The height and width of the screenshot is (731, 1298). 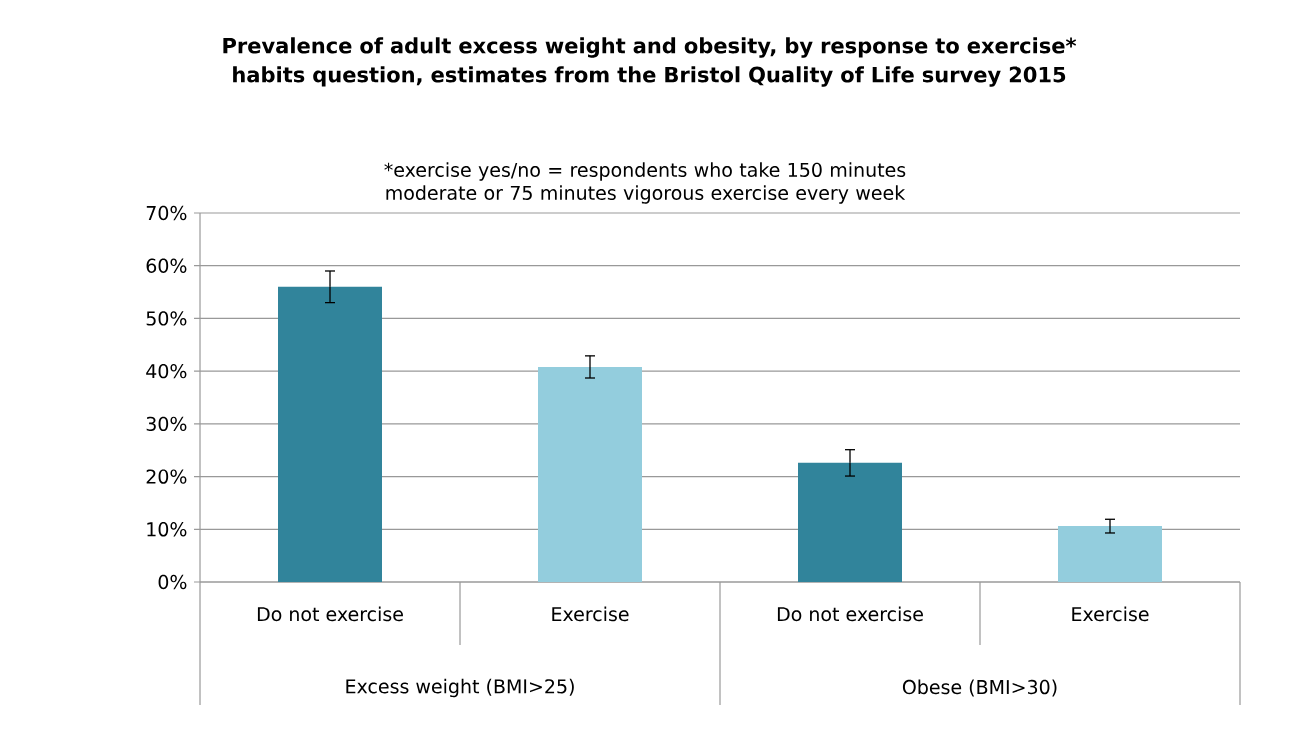 What do you see at coordinates (650, 62) in the screenshot?
I see `chart-title: Prevalence of adult excess weight and obesity, by response to exercise* habits question, estimates from the Bristol Quality of Life survey 2015` at bounding box center [650, 62].